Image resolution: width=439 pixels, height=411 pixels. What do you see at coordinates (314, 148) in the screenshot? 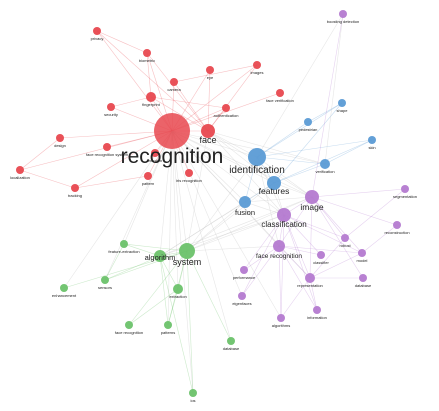
I see `edge-identification-skin` at bounding box center [314, 148].